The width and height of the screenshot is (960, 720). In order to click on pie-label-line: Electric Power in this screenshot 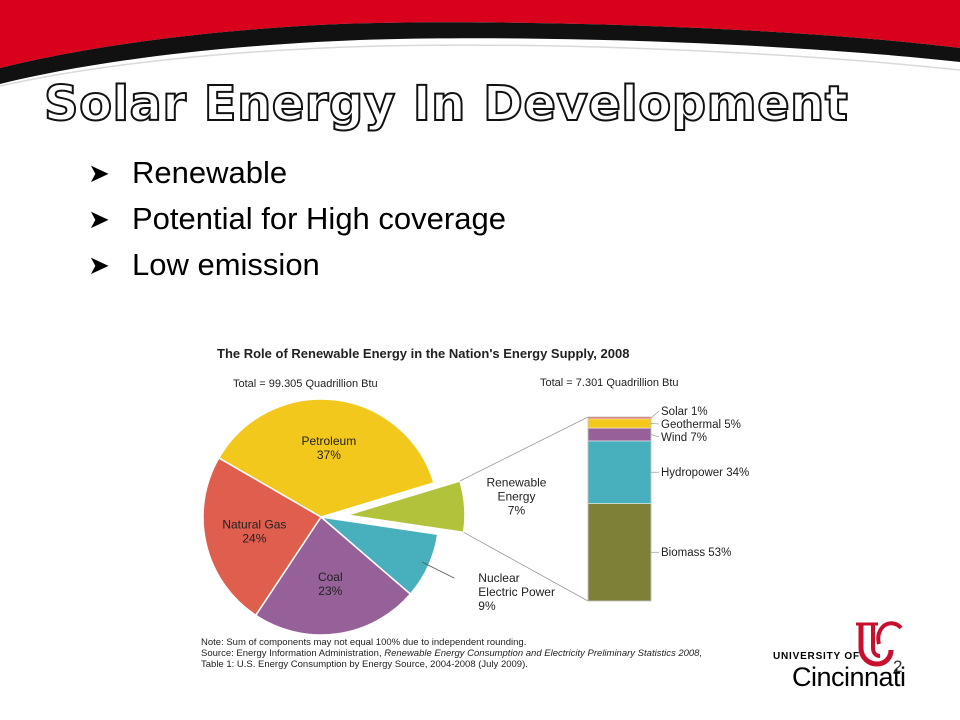, I will do `click(516, 592)`.